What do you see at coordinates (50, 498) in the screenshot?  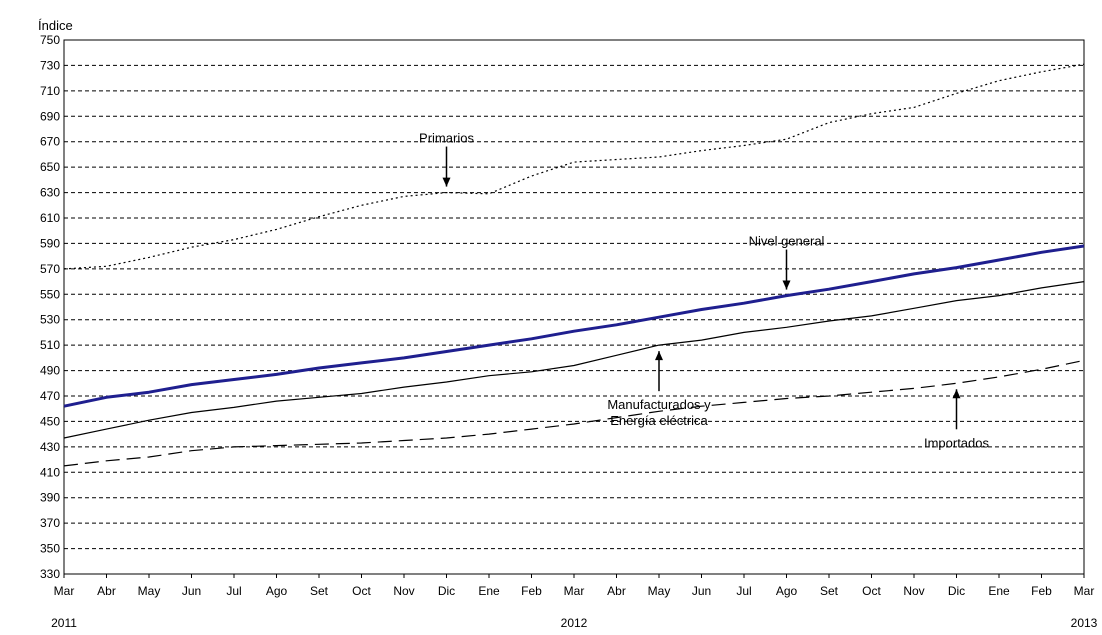 I see `y-tick-label: 390` at bounding box center [50, 498].